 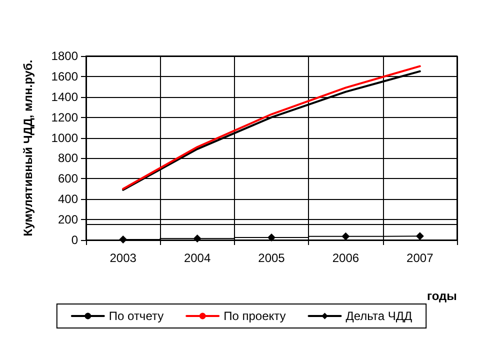 What do you see at coordinates (64, 137) in the screenshot?
I see `y-tick-label: 1000` at bounding box center [64, 137].